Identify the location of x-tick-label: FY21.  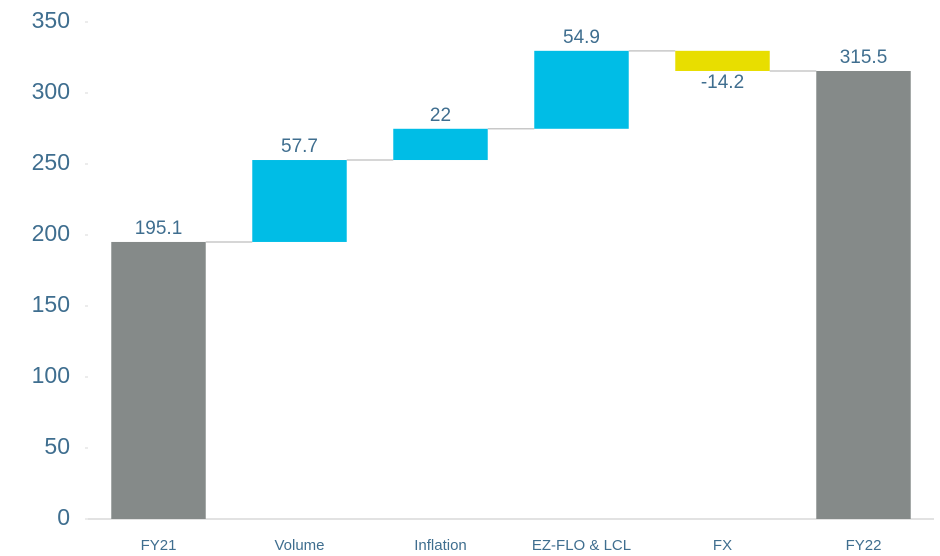
(159, 545).